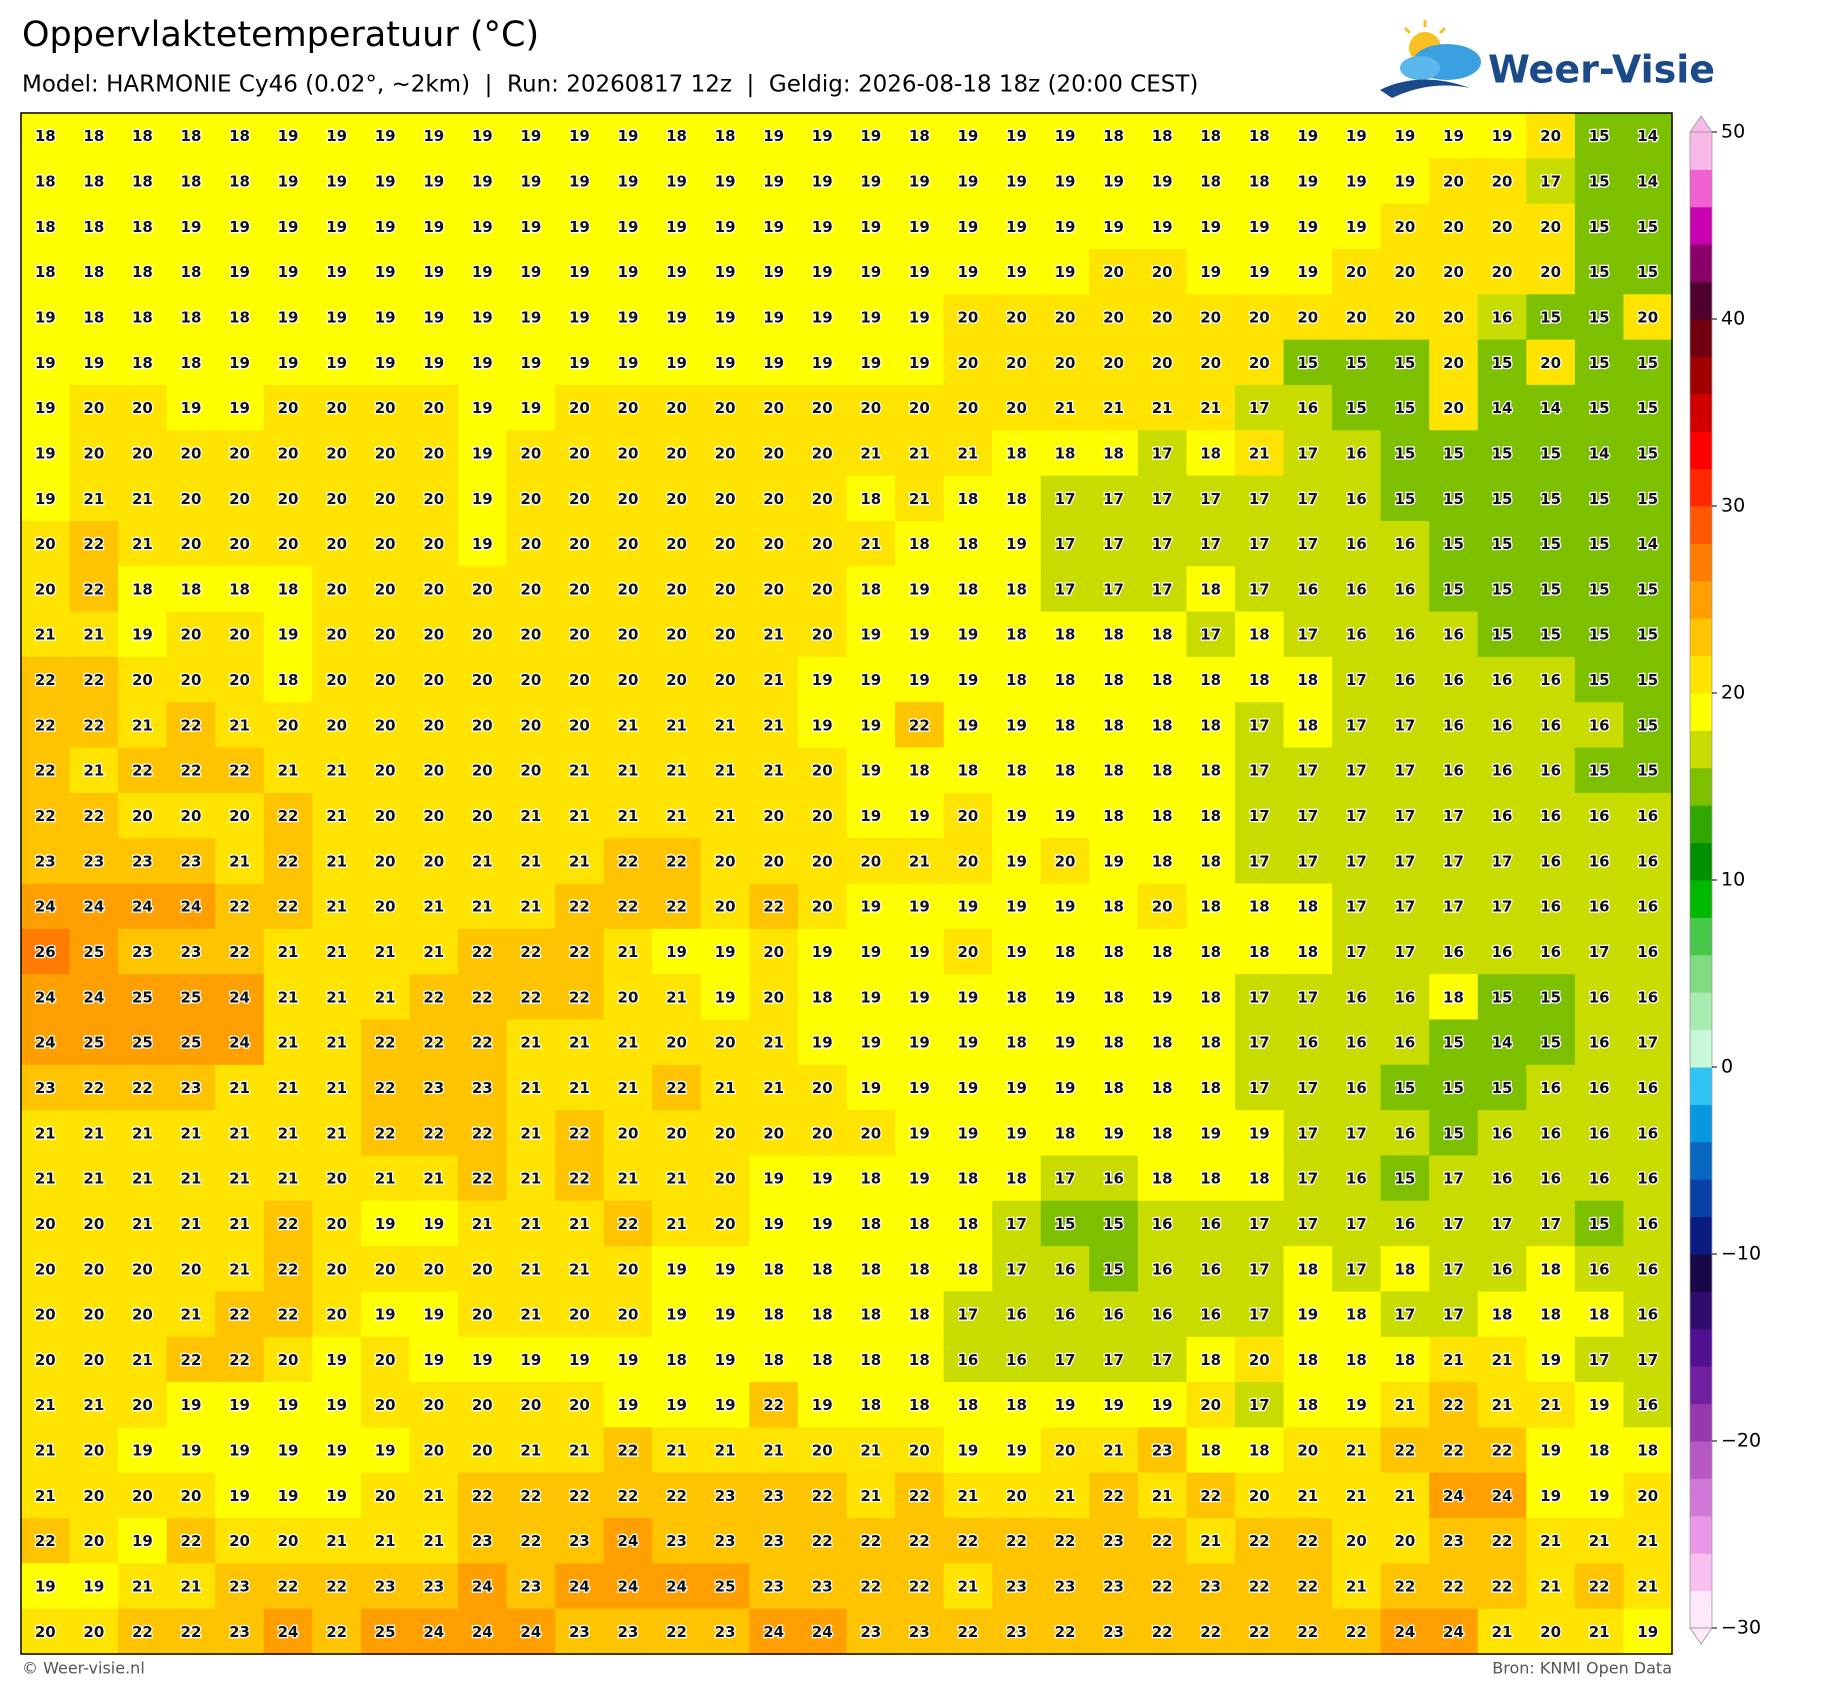 The width and height of the screenshot is (1824, 1681). I want to click on footer-credit: © Weer-visie.nl, so click(83, 1668).